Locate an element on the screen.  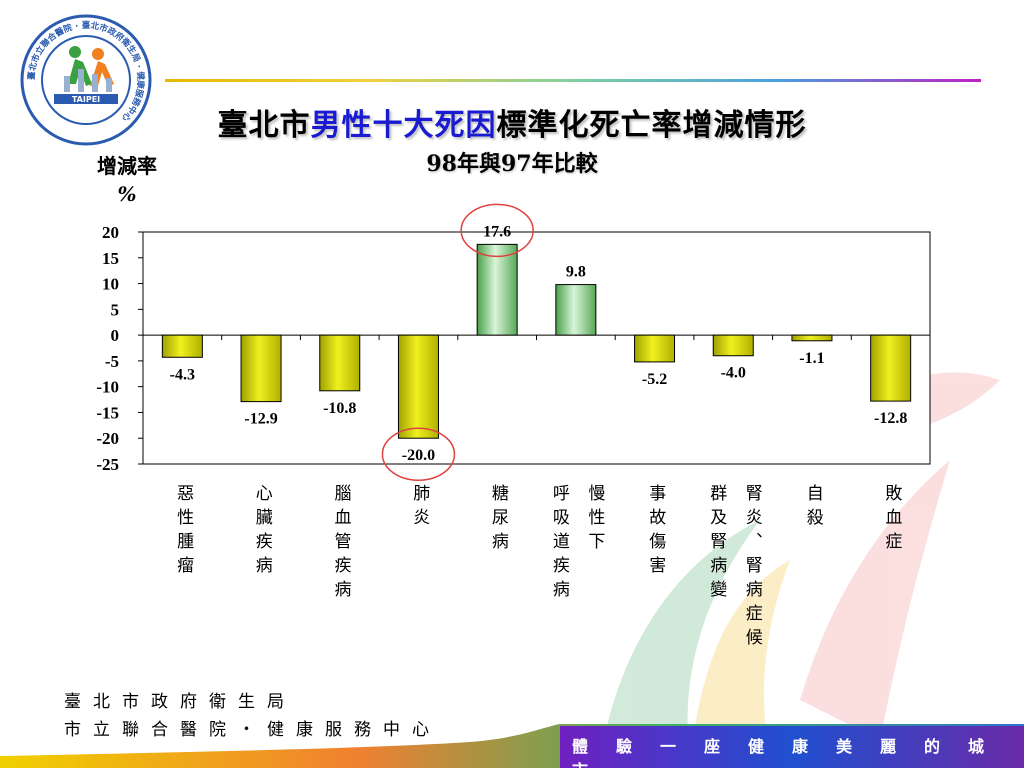
y-tick-label: -15 is located at coordinates (107, 412).